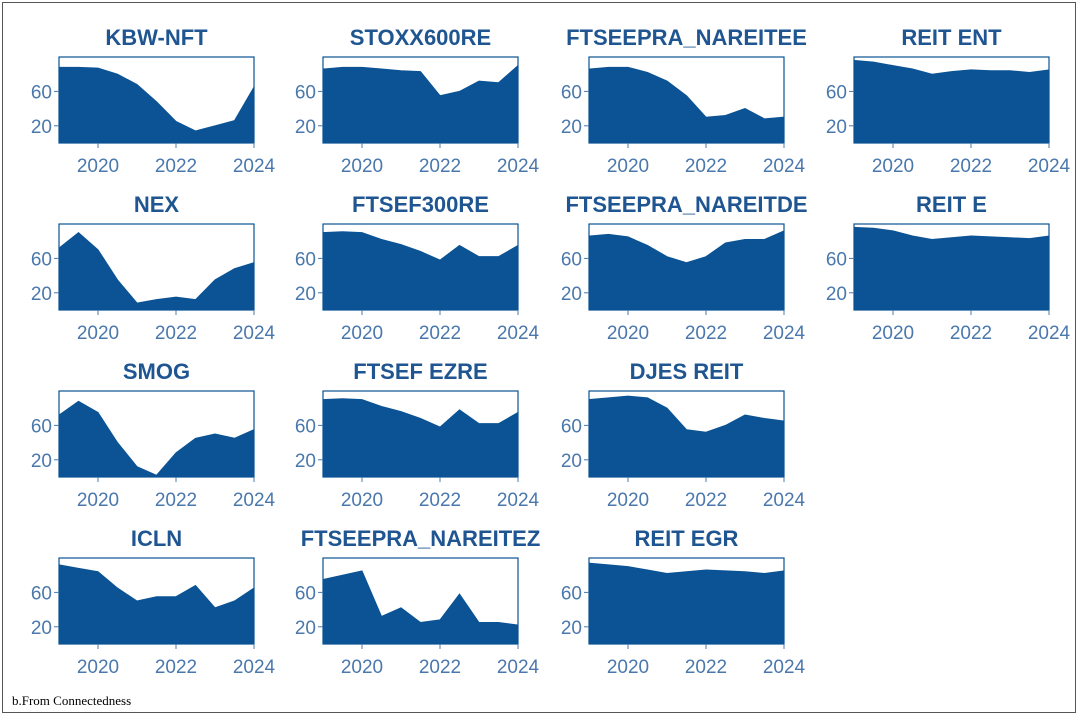  Describe the element at coordinates (951, 37) in the screenshot. I see `chart-title: REIT ENT` at that location.